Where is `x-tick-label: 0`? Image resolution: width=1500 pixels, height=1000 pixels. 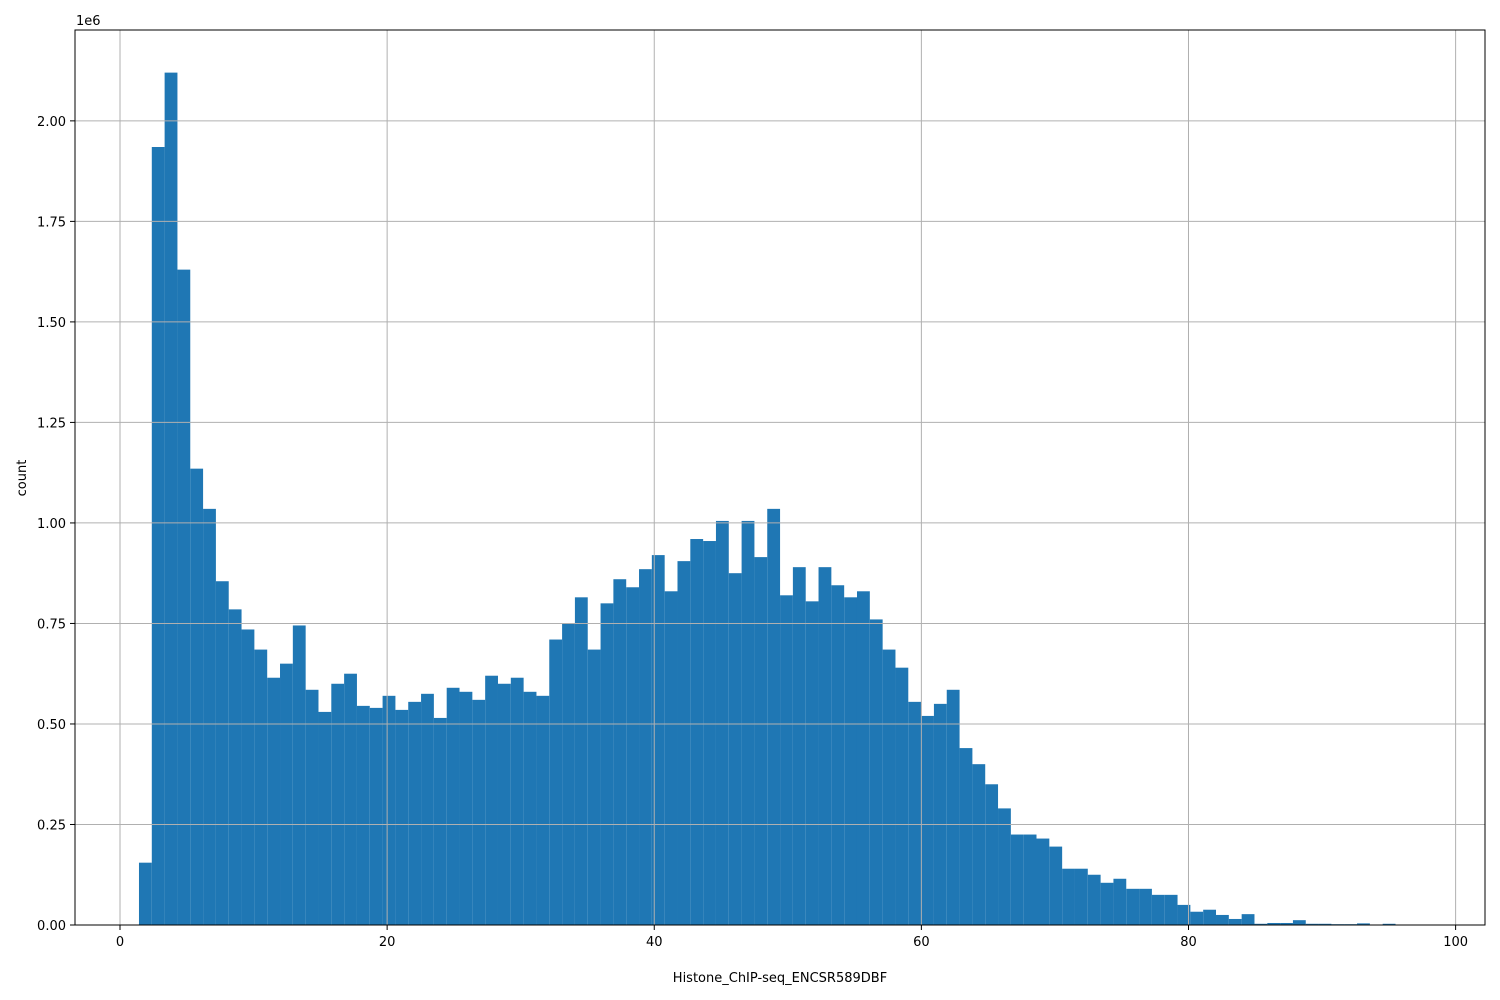
x-tick-label: 0 is located at coordinates (120, 942).